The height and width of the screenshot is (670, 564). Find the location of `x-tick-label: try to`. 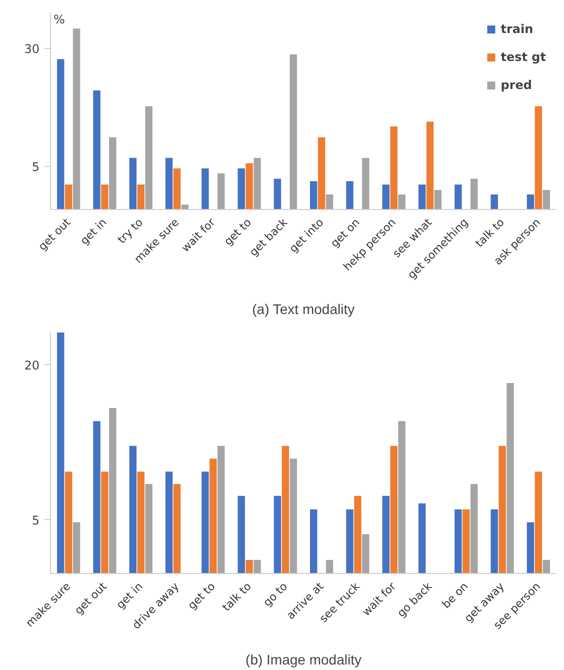

x-tick-label: try to is located at coordinates (130, 231).